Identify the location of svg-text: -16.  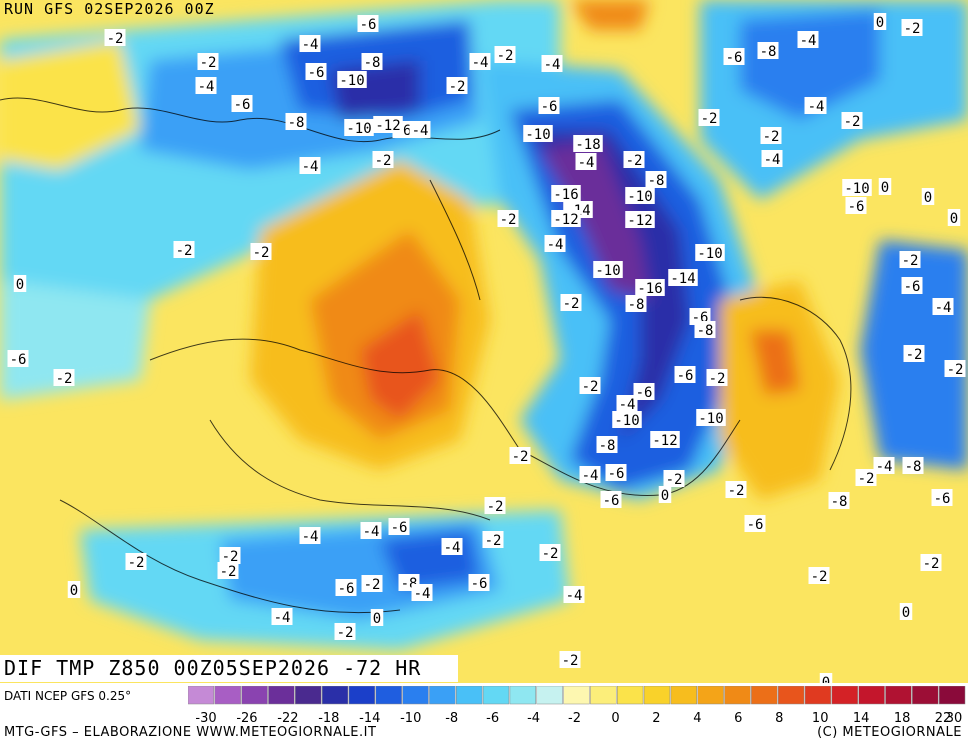
(565, 195).